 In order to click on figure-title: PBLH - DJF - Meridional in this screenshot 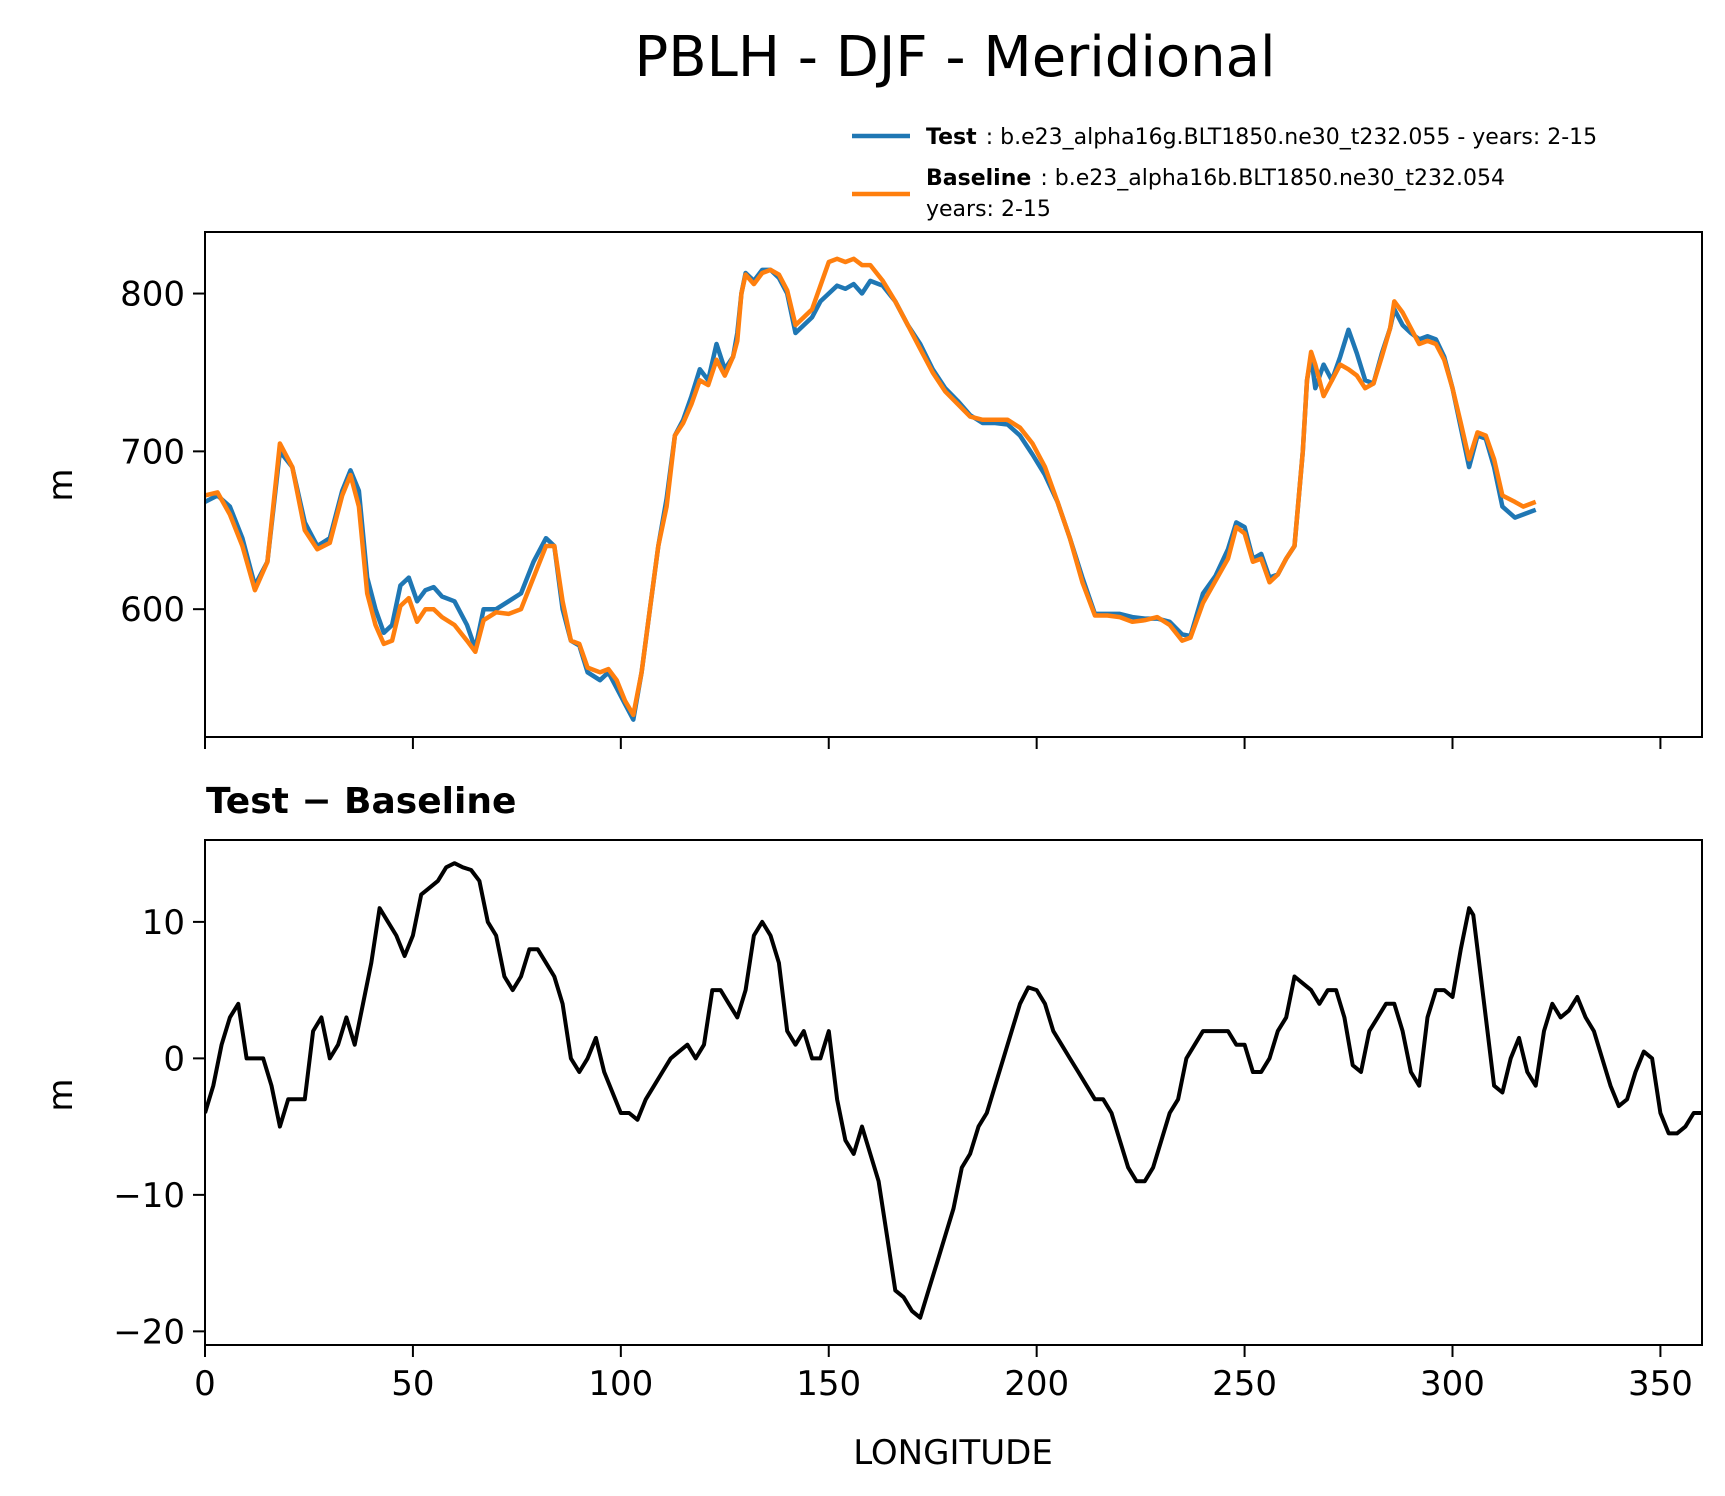, I will do `click(954, 57)`.